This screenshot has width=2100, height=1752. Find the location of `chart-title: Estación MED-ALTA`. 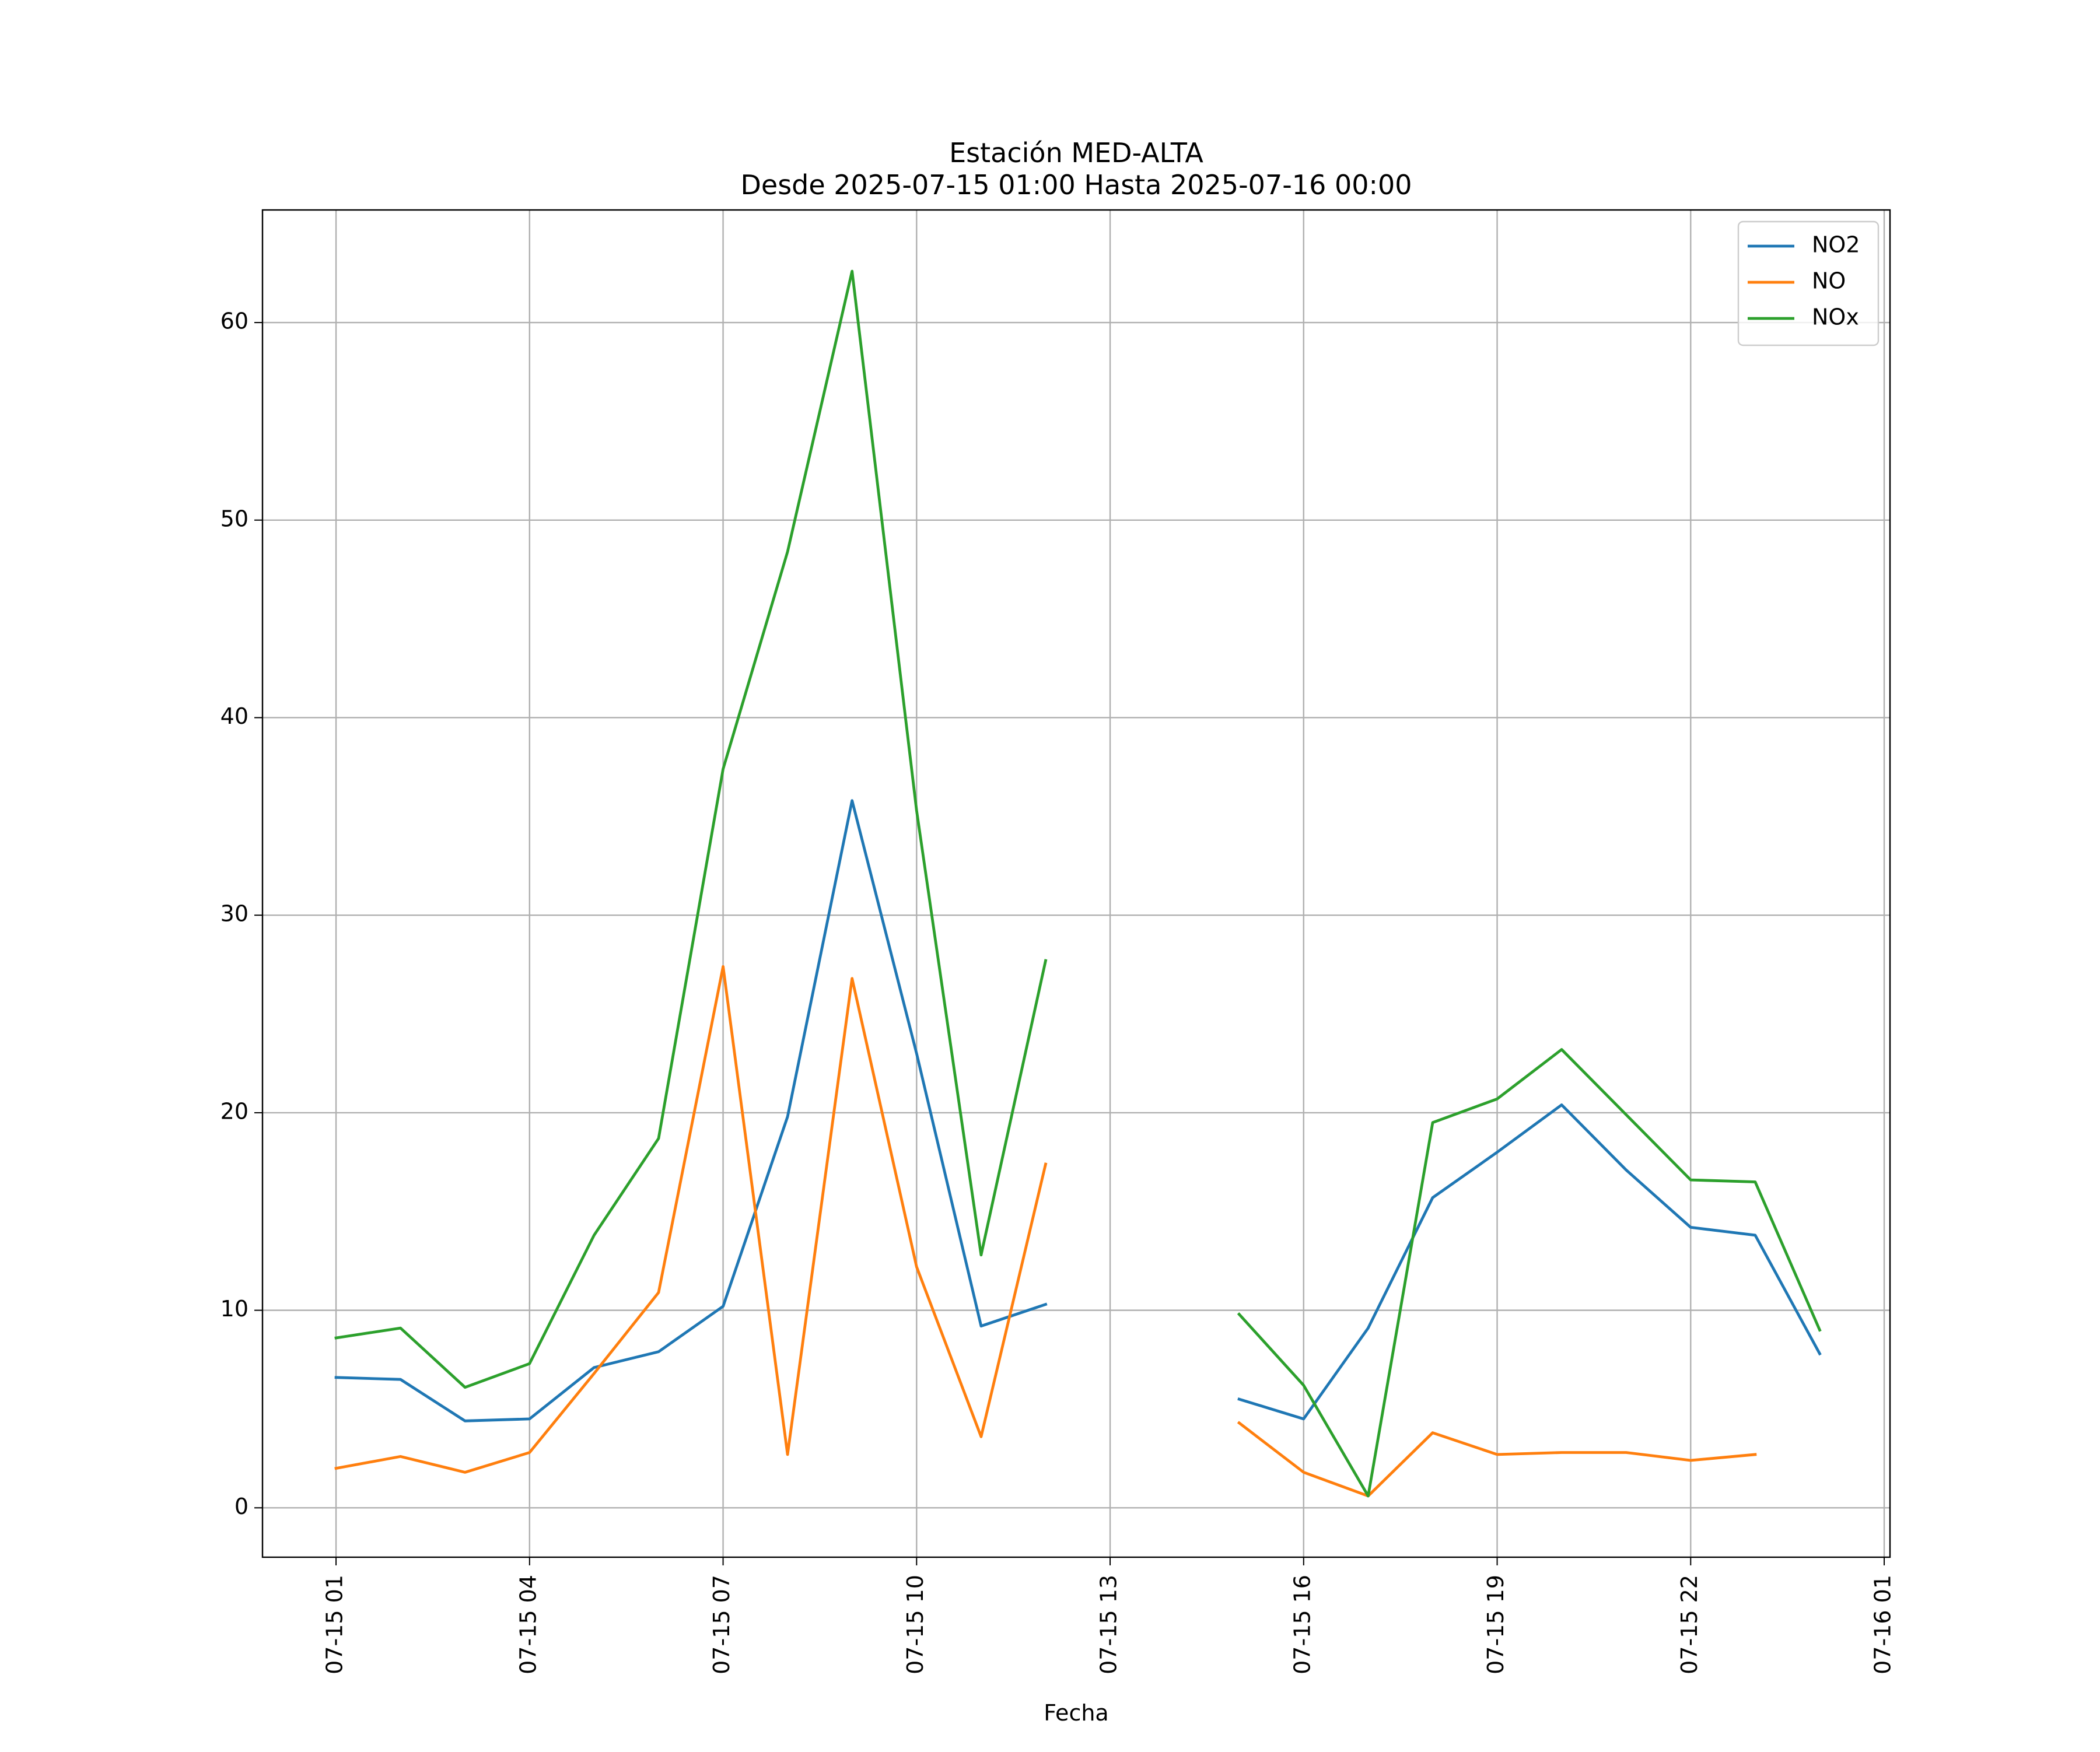

chart-title: Estación MED-ALTA is located at coordinates (1076, 153).